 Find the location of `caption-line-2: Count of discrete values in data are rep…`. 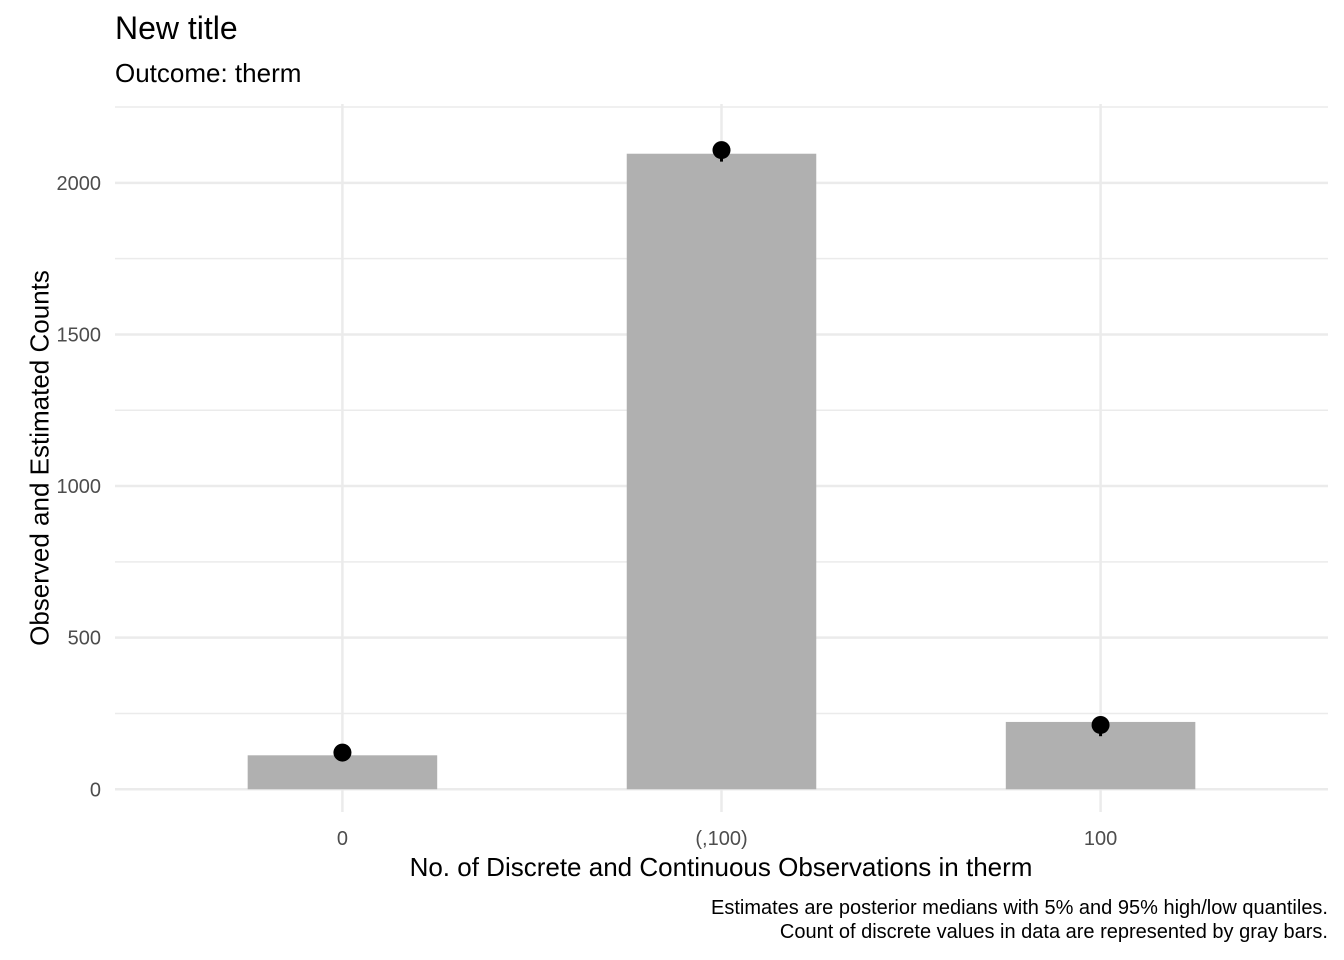

caption-line-2: Count of discrete values in data are rep… is located at coordinates (1053, 932).